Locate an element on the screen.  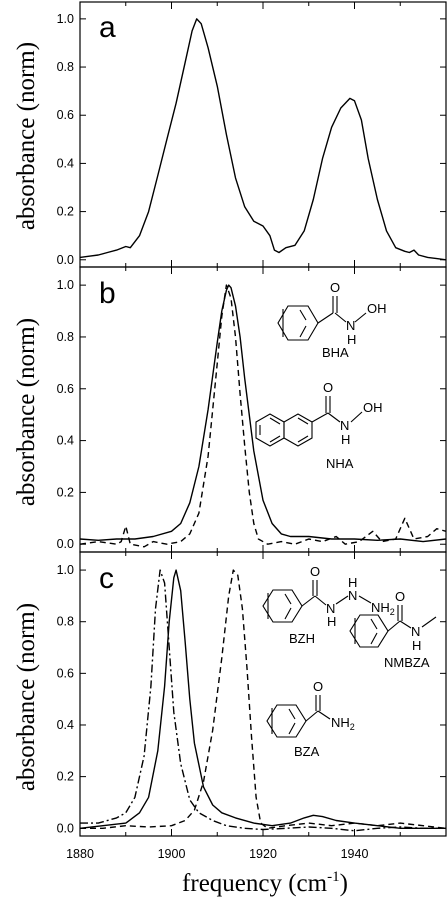
molecule-label-bzh: BZH is located at coordinates (302, 638).